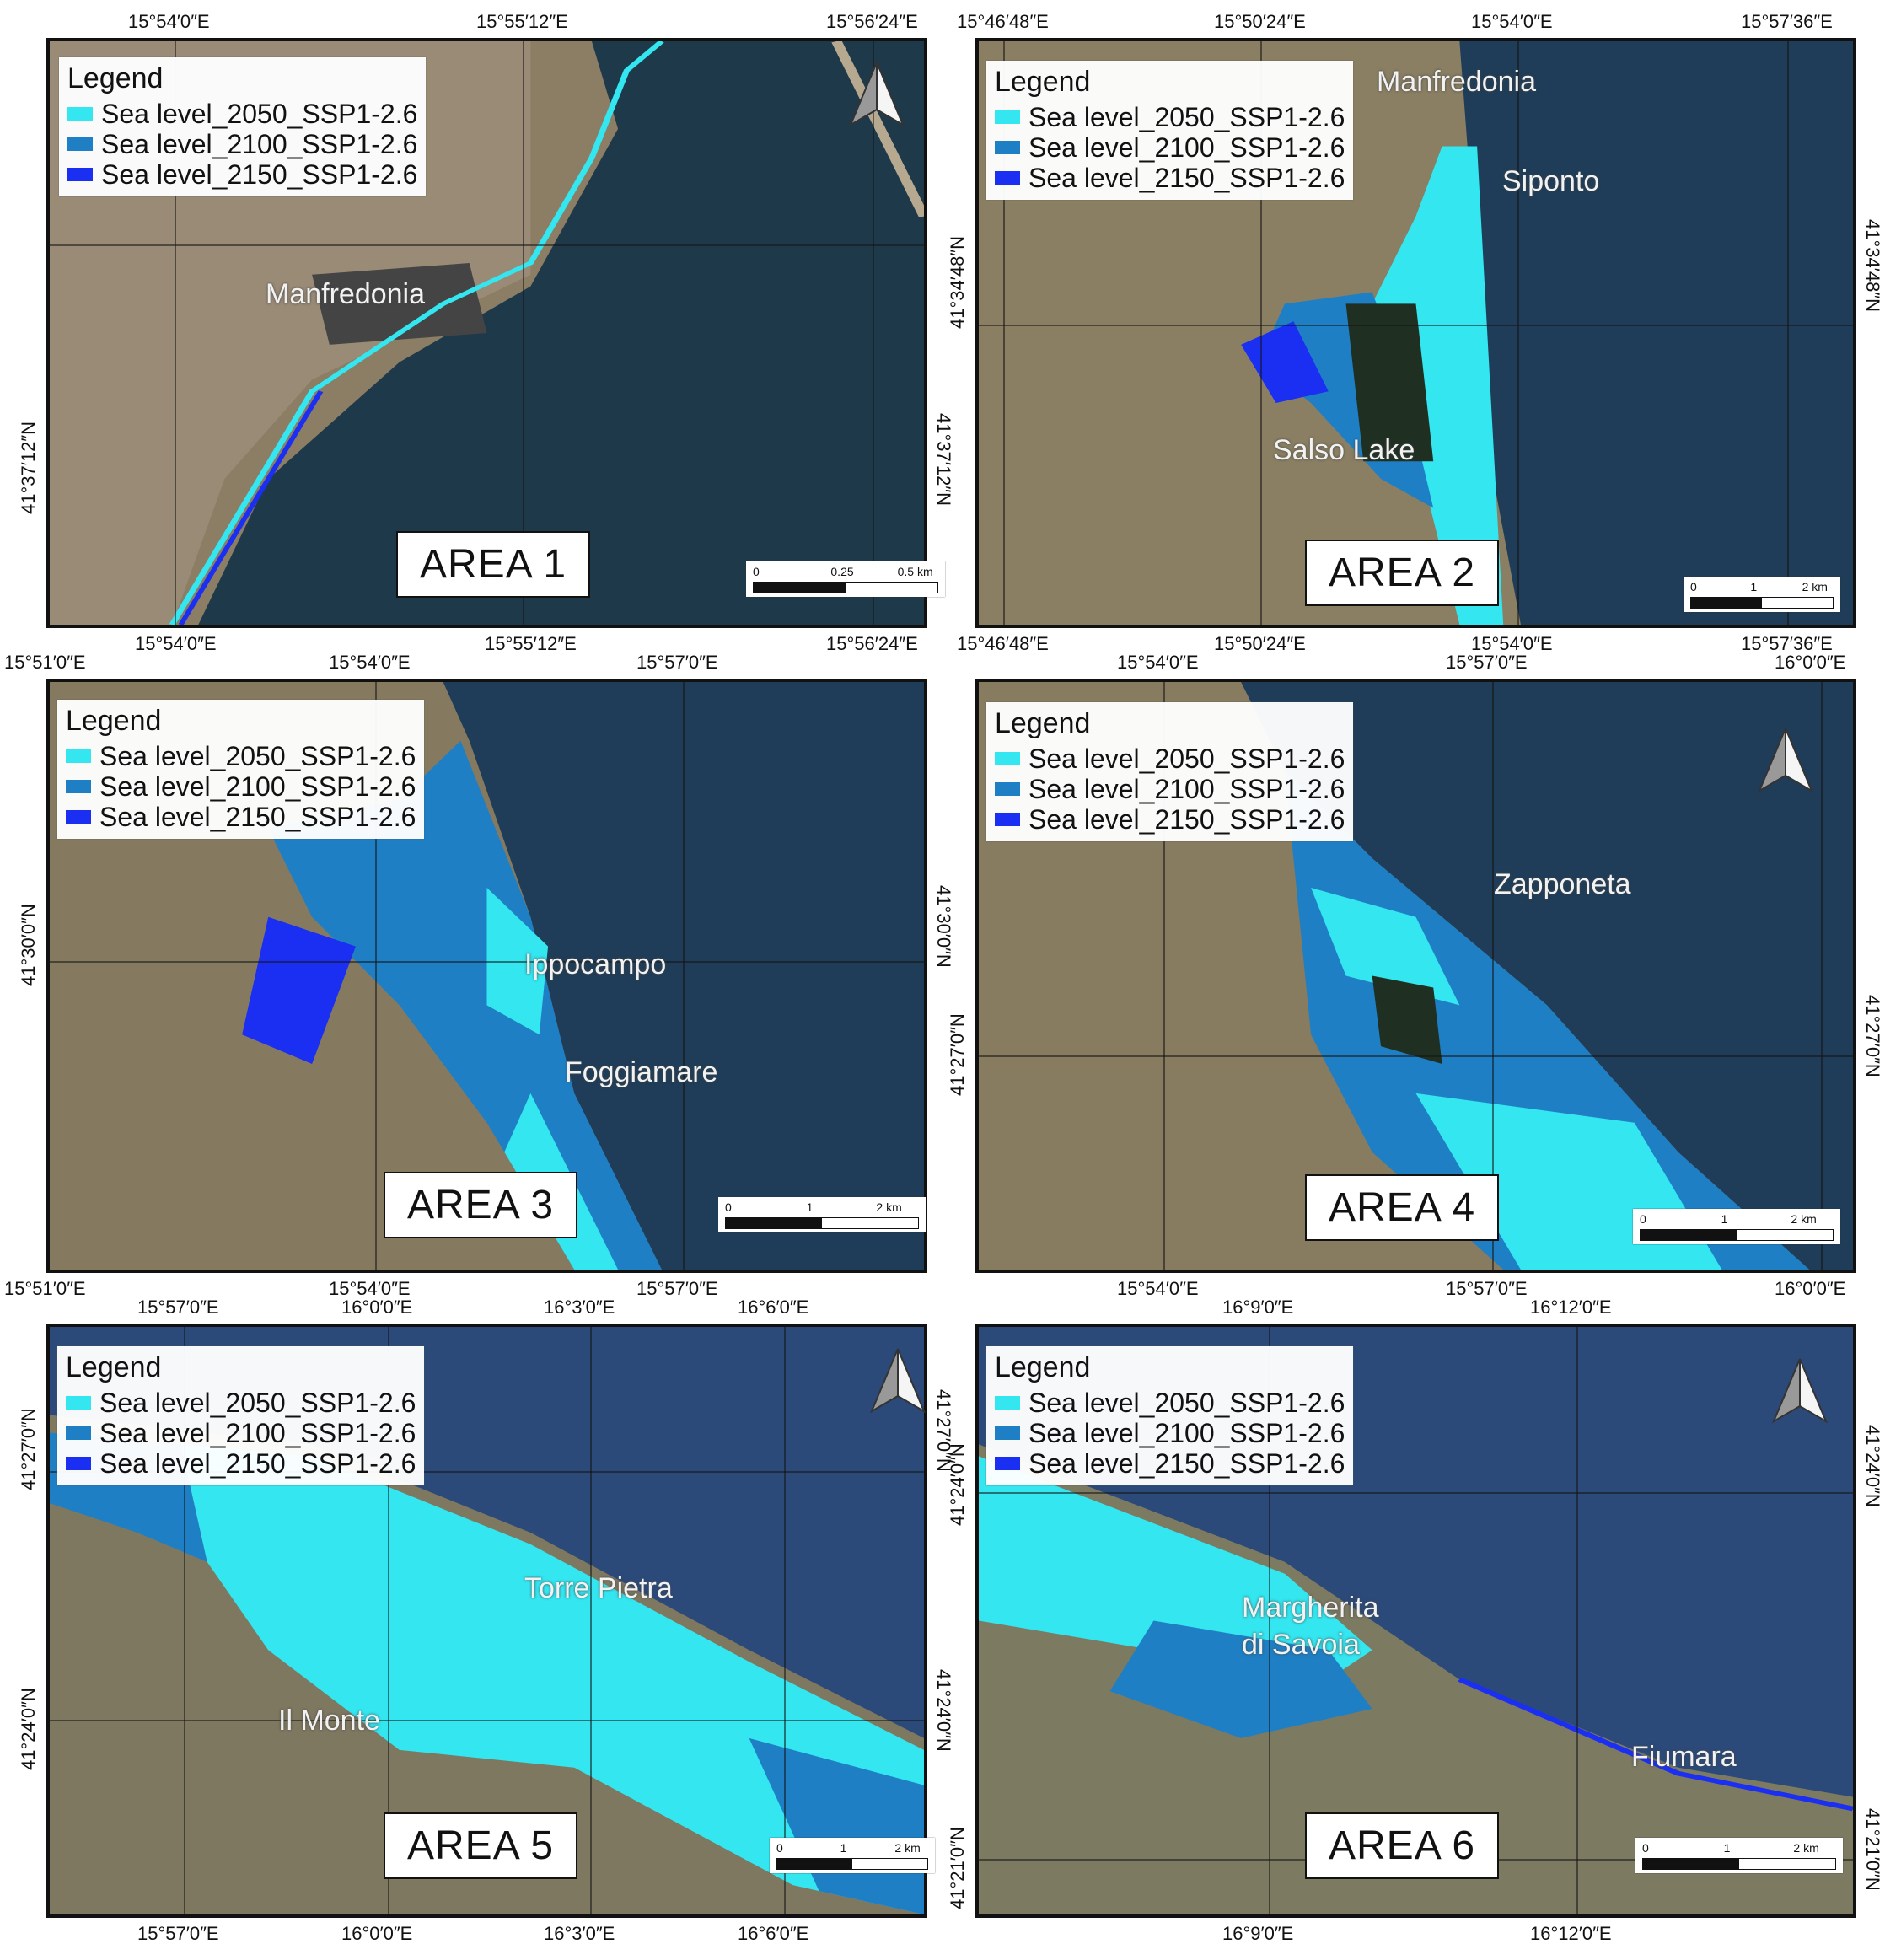 The width and height of the screenshot is (1885, 1960). Describe the element at coordinates (1402, 1208) in the screenshot. I see `area-label: AREA 4` at that location.